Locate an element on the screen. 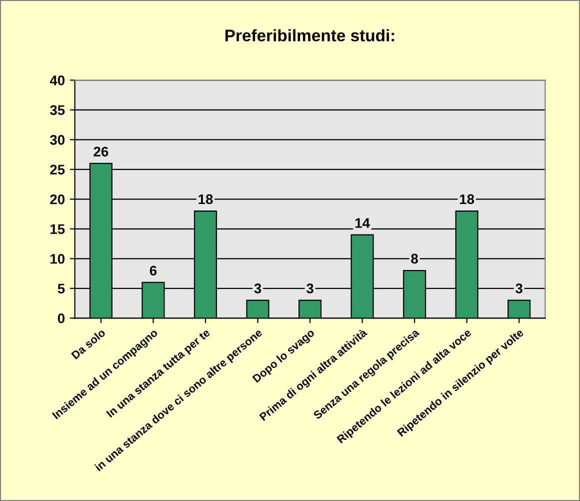 This screenshot has height=501, width=580. y-tick-label: 10 is located at coordinates (57, 259).